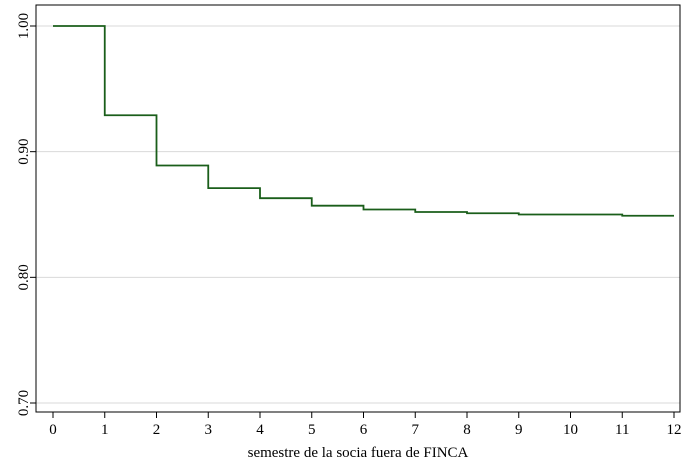  Describe the element at coordinates (24, 277) in the screenshot. I see `y-tick-label: 0.80` at that location.